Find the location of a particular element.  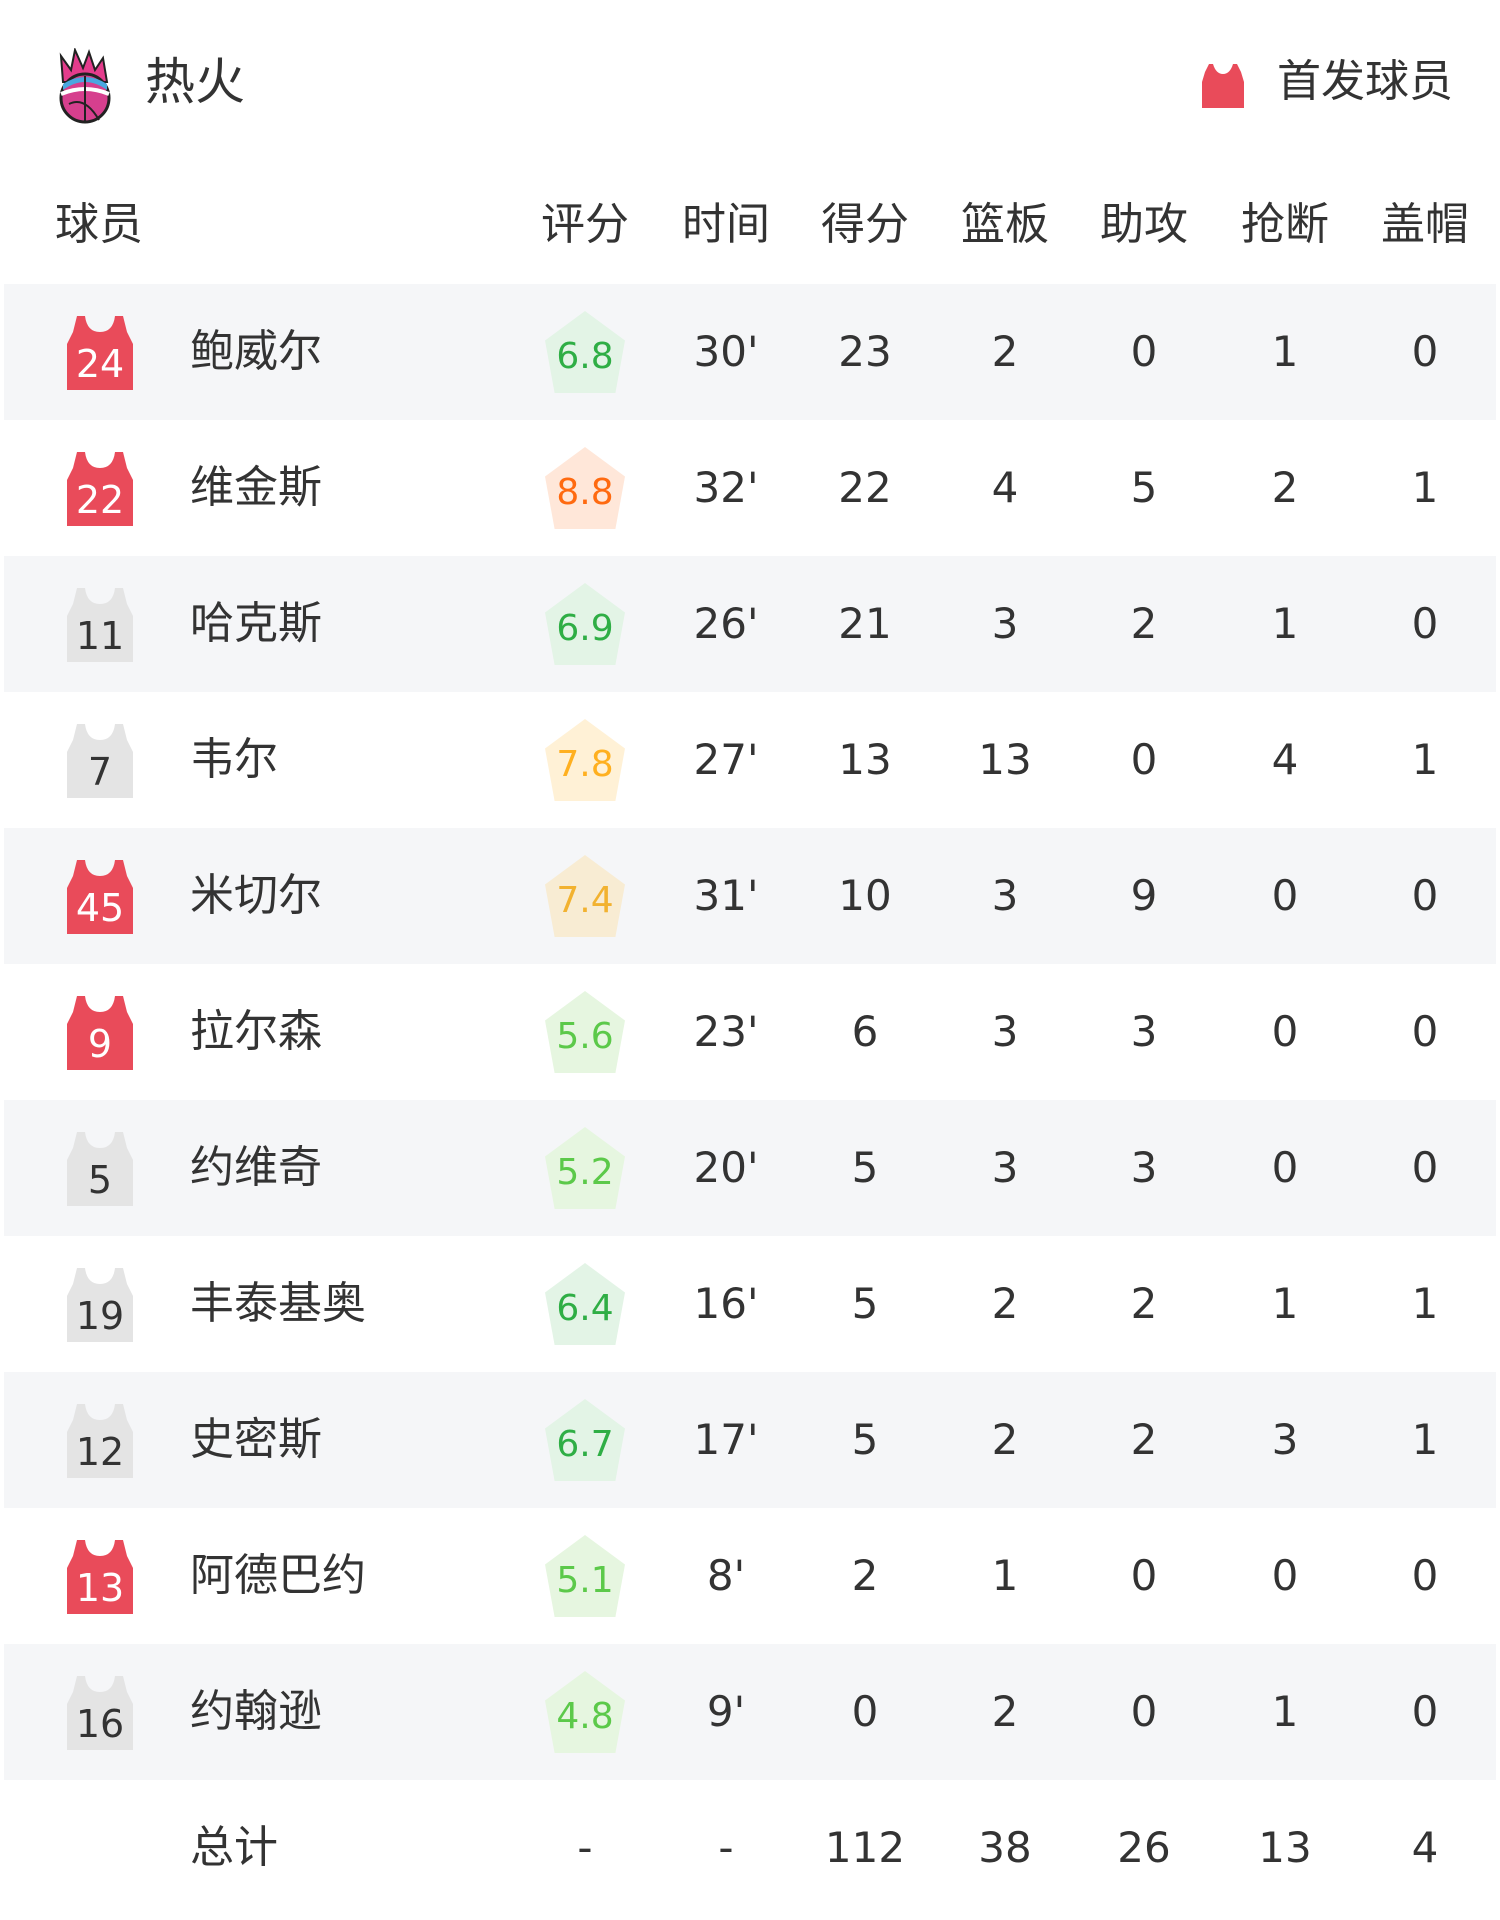

jersey-number: 11 is located at coordinates (100, 636).